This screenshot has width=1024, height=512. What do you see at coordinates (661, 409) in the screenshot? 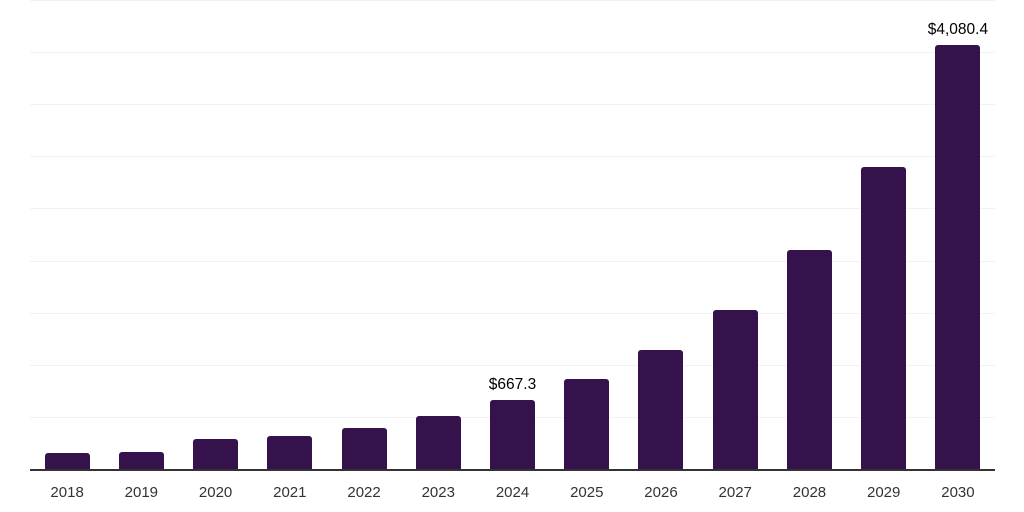
I see `bar-2026` at bounding box center [661, 409].